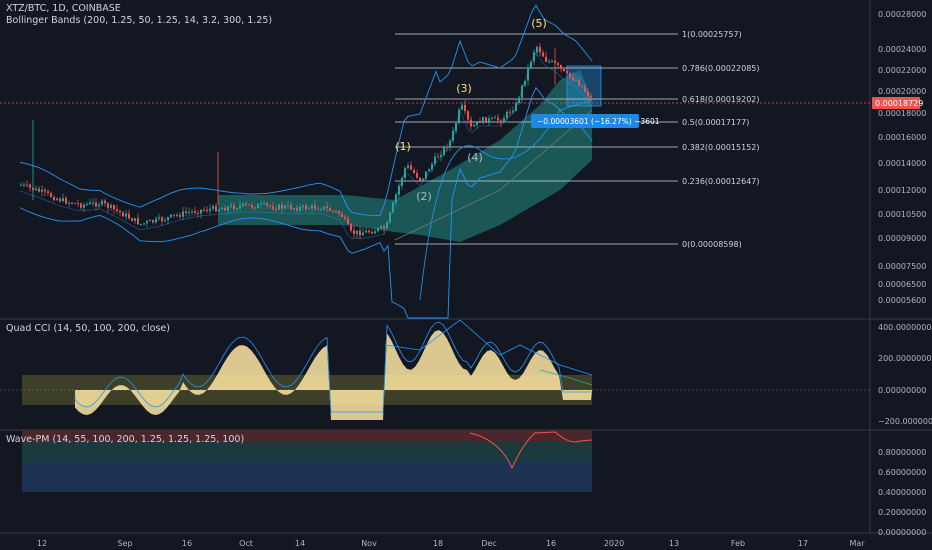 This screenshot has width=932, height=550. Describe the element at coordinates (566, 377) in the screenshot. I see `cci-line-teal` at that location.